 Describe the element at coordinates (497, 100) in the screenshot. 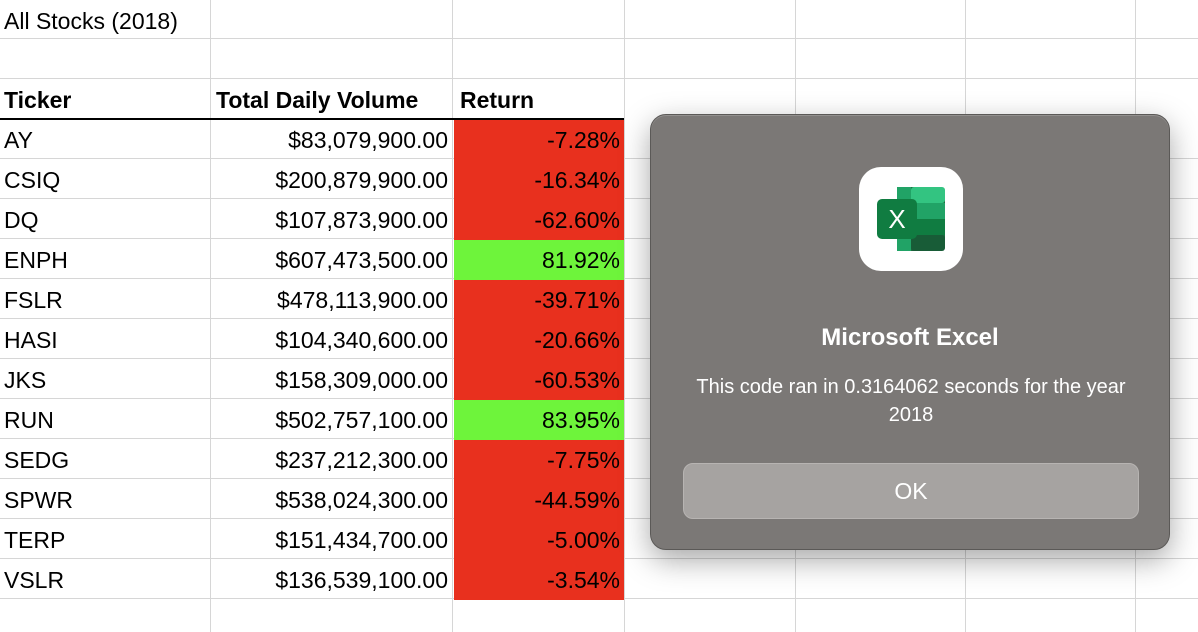

I see `header-return: Return` at that location.